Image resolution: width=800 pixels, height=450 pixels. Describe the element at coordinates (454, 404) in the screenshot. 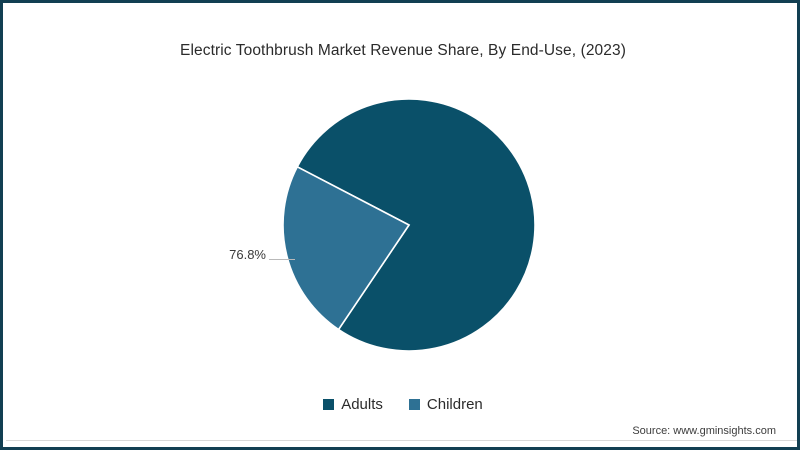

I see `legend-label-children: Children` at that location.